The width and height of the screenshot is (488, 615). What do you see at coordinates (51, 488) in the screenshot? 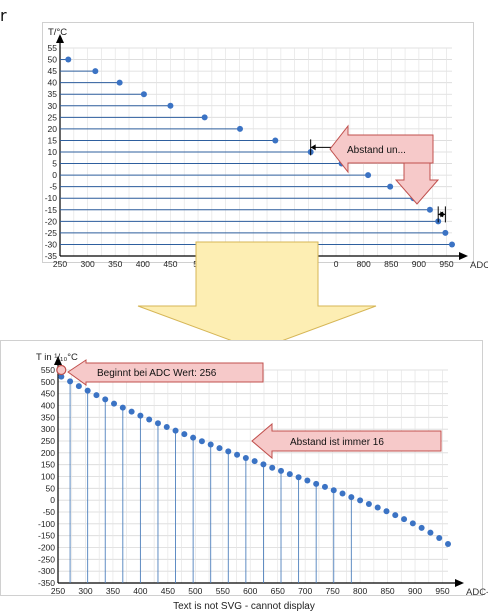
I see `y-tick-label: 50` at bounding box center [51, 488].